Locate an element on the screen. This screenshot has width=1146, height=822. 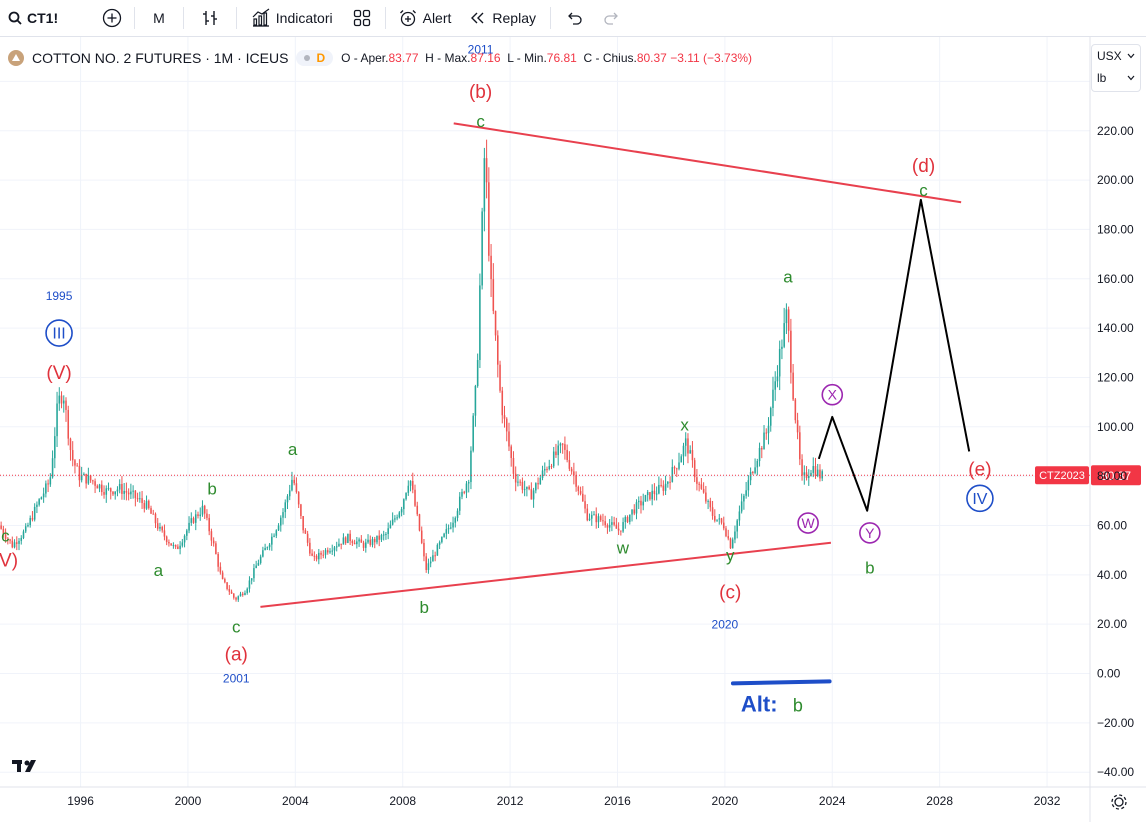
projection-path is located at coordinates (894, 355).